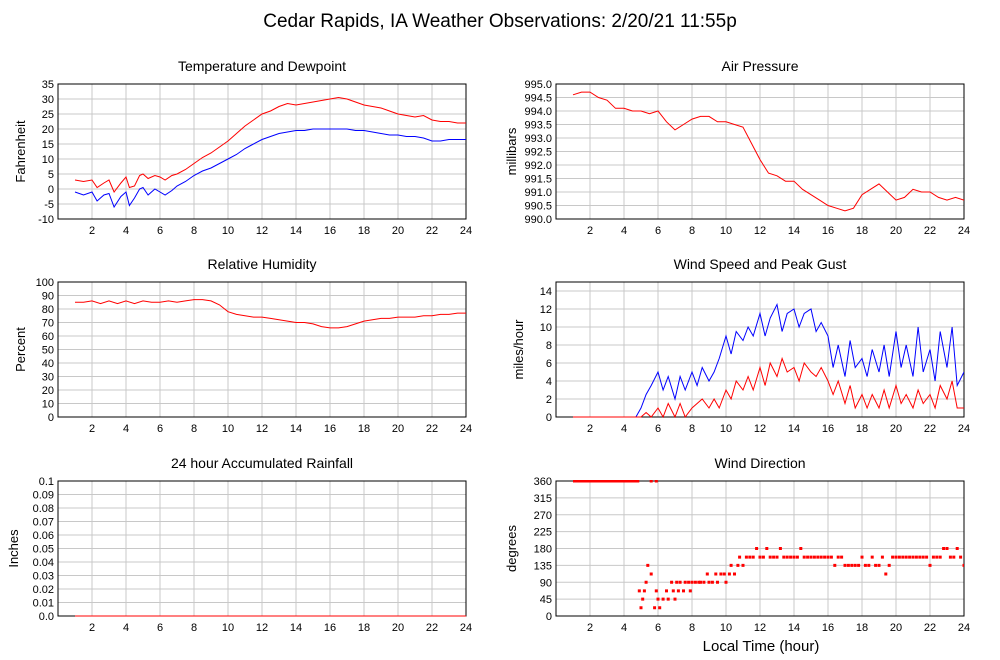 The image size is (1000, 660). I want to click on y-tick-label: 50, so click(48, 351).